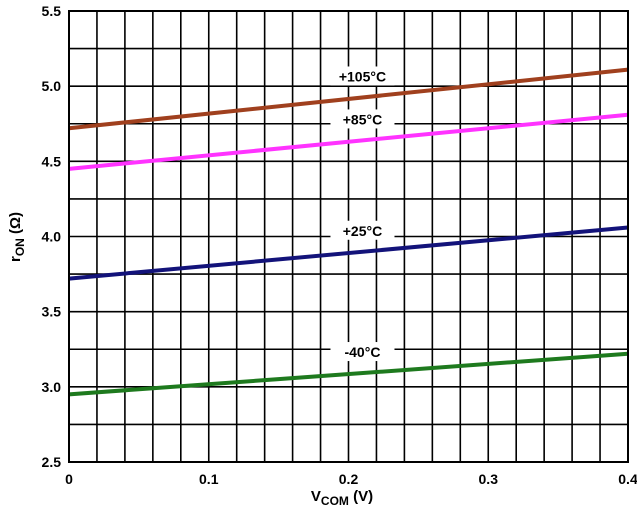  I want to click on y-tick-label: 5.5, so click(52, 11).